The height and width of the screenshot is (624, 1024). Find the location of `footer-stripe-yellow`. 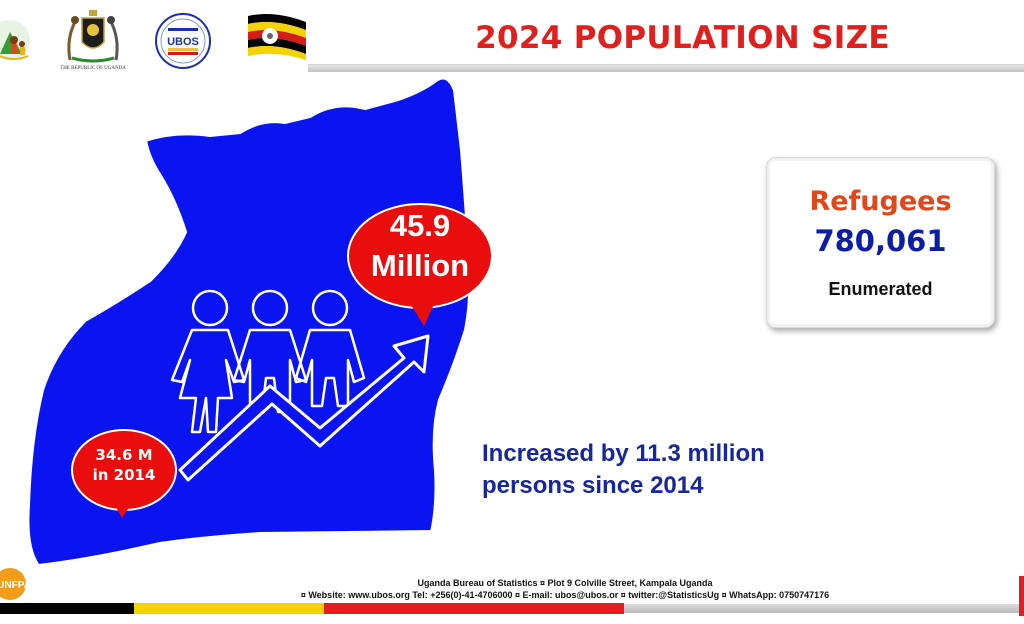

footer-stripe-yellow is located at coordinates (229, 608).